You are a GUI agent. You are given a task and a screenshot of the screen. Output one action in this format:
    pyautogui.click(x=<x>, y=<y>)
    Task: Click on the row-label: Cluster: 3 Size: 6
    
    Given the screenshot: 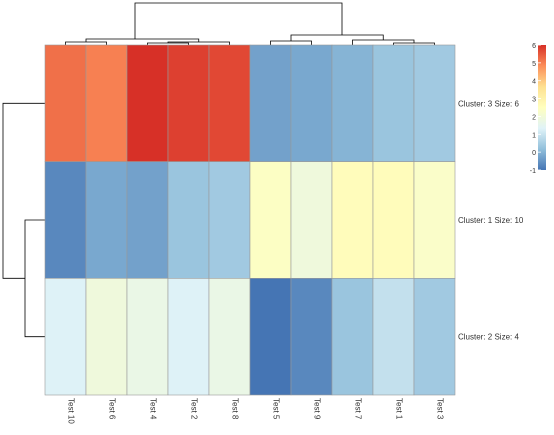 What is the action you would take?
    pyautogui.click(x=488, y=103)
    